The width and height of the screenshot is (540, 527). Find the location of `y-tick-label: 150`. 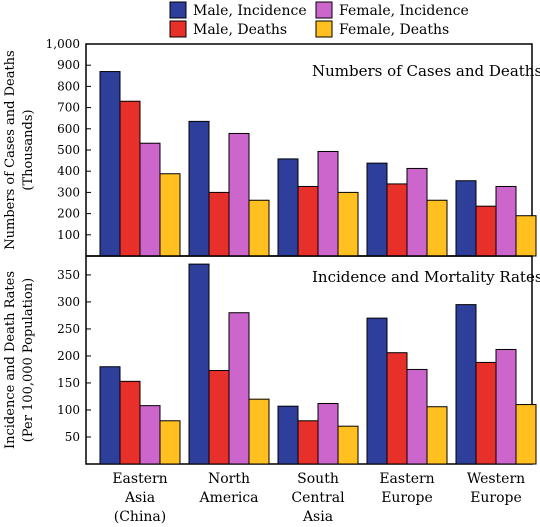

y-tick-label: 150 is located at coordinates (68, 383).